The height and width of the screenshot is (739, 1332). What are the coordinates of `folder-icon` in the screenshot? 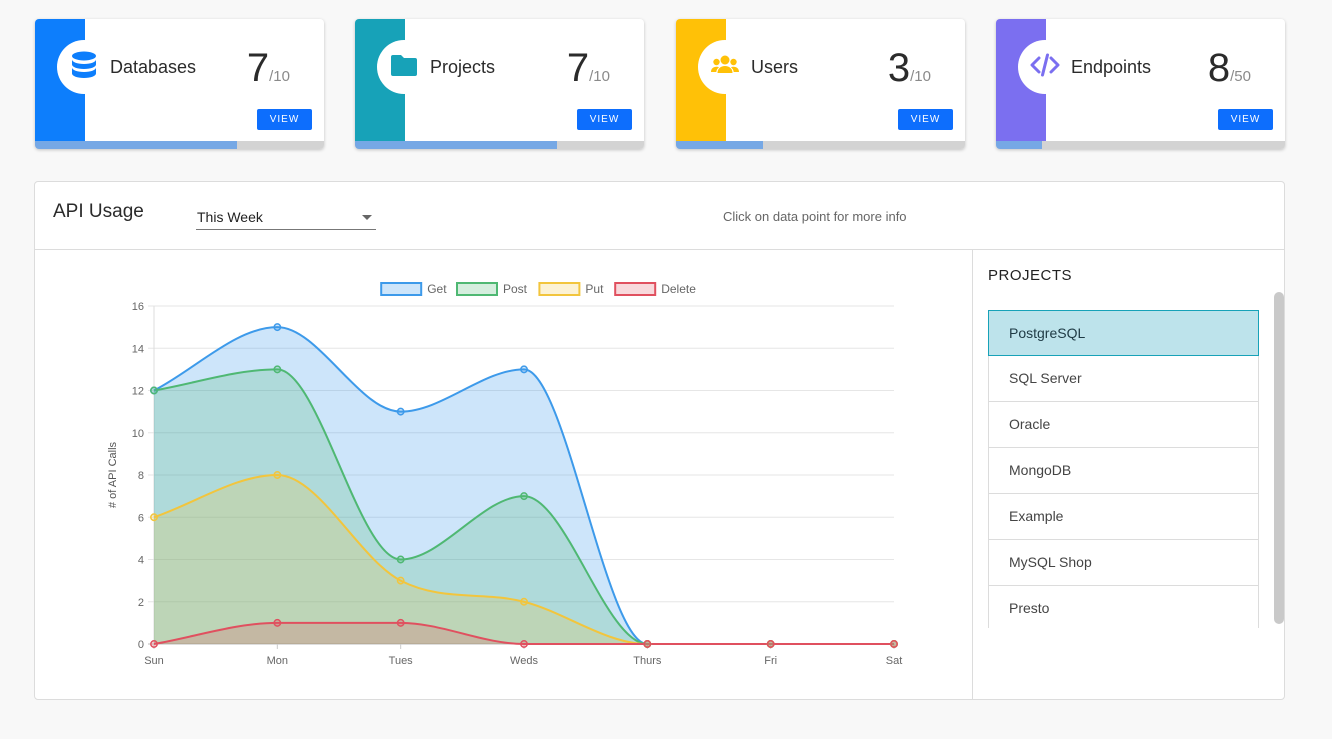 It's located at (404, 67).